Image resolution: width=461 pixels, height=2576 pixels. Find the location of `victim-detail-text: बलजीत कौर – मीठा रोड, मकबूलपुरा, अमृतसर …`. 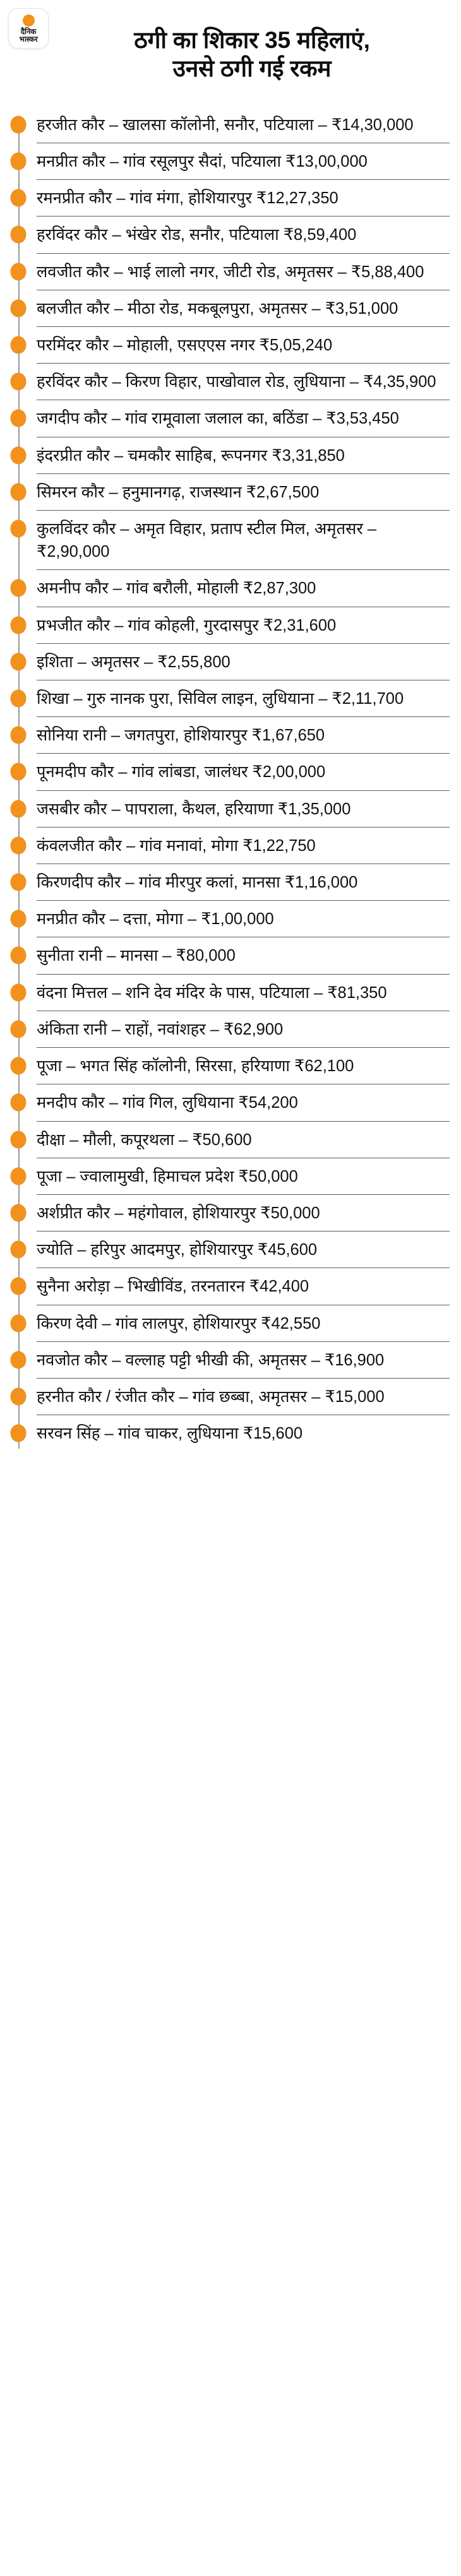

victim-detail-text: बलजीत कौर – मीठा रोड, मकबूलपुरा, अमृतसर … is located at coordinates (218, 308).